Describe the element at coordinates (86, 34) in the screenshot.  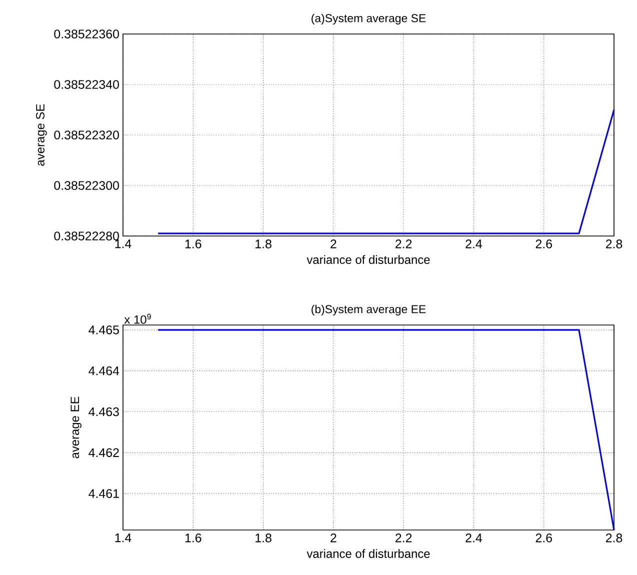
I see `y-tick-label: 0.38522360` at that location.